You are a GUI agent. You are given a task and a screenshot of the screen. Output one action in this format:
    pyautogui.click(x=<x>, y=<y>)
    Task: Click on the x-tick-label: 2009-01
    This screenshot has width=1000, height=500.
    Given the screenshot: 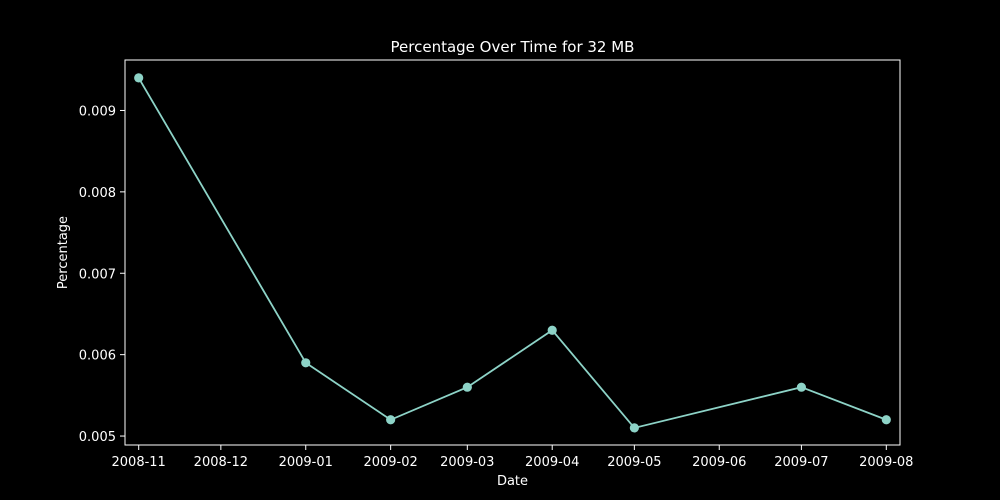 What is the action you would take?
    pyautogui.click(x=306, y=462)
    